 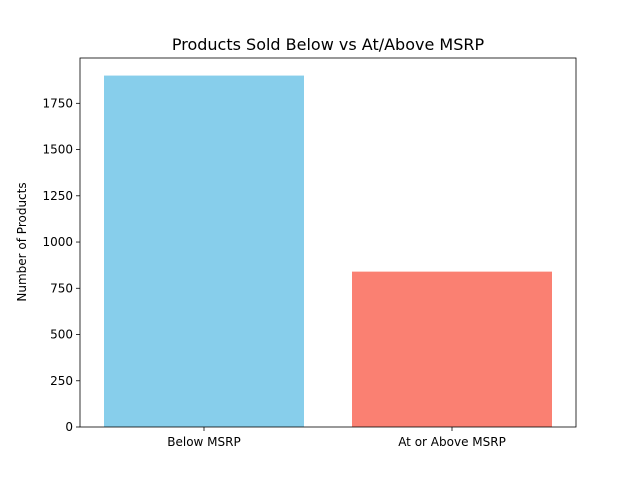 What do you see at coordinates (452, 349) in the screenshot?
I see `bar-at-or-above-msrp` at bounding box center [452, 349].